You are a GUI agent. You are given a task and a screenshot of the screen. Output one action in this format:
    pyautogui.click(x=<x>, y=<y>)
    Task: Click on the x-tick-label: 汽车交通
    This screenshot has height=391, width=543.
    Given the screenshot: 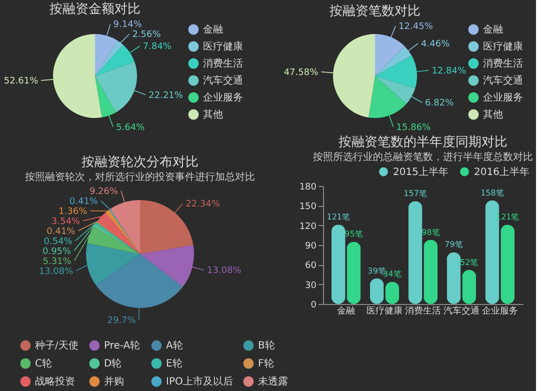 What is the action you would take?
    pyautogui.click(x=461, y=311)
    